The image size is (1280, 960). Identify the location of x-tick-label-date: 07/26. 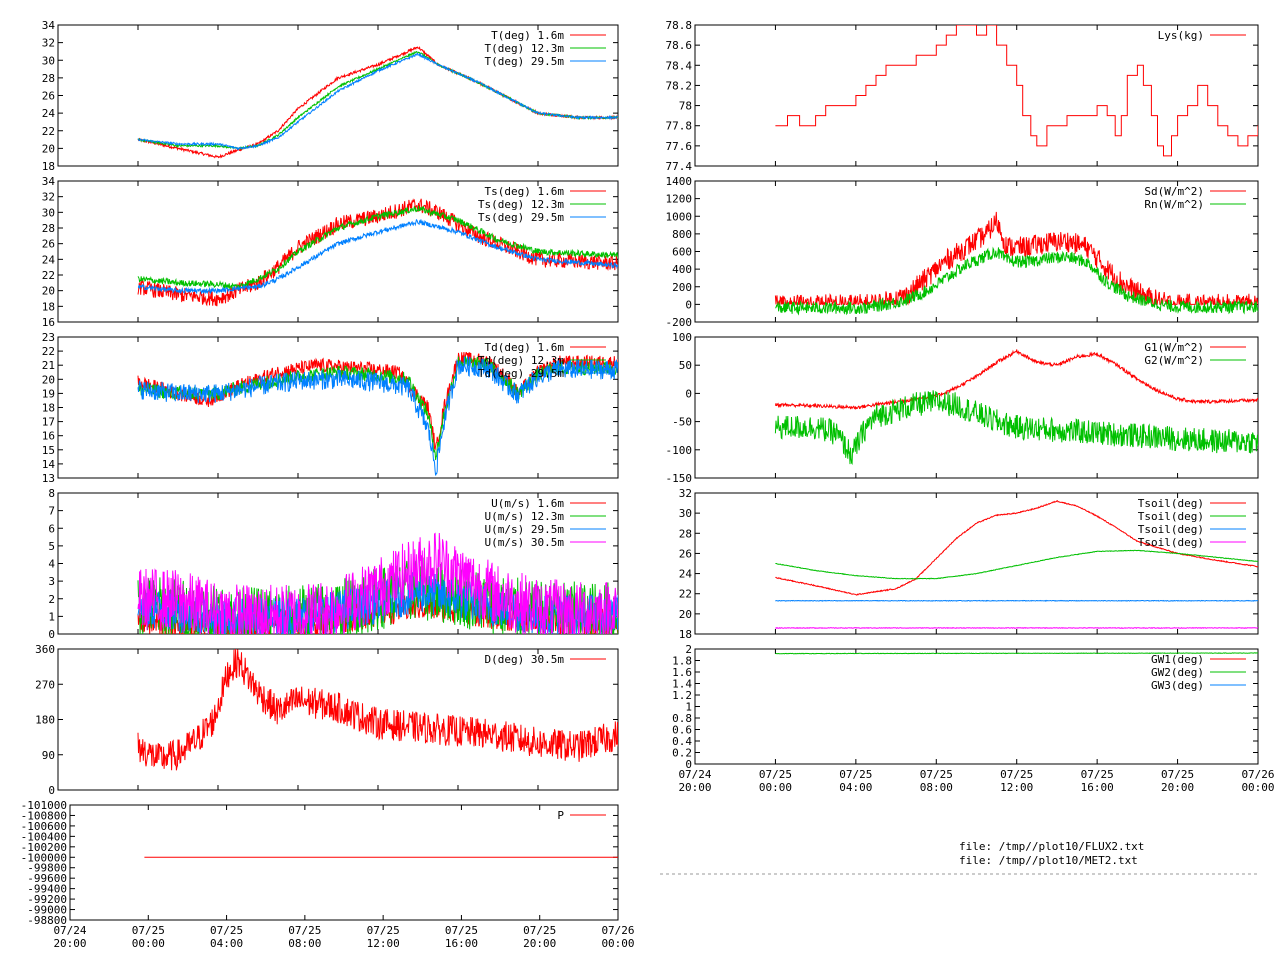
(1257, 774).